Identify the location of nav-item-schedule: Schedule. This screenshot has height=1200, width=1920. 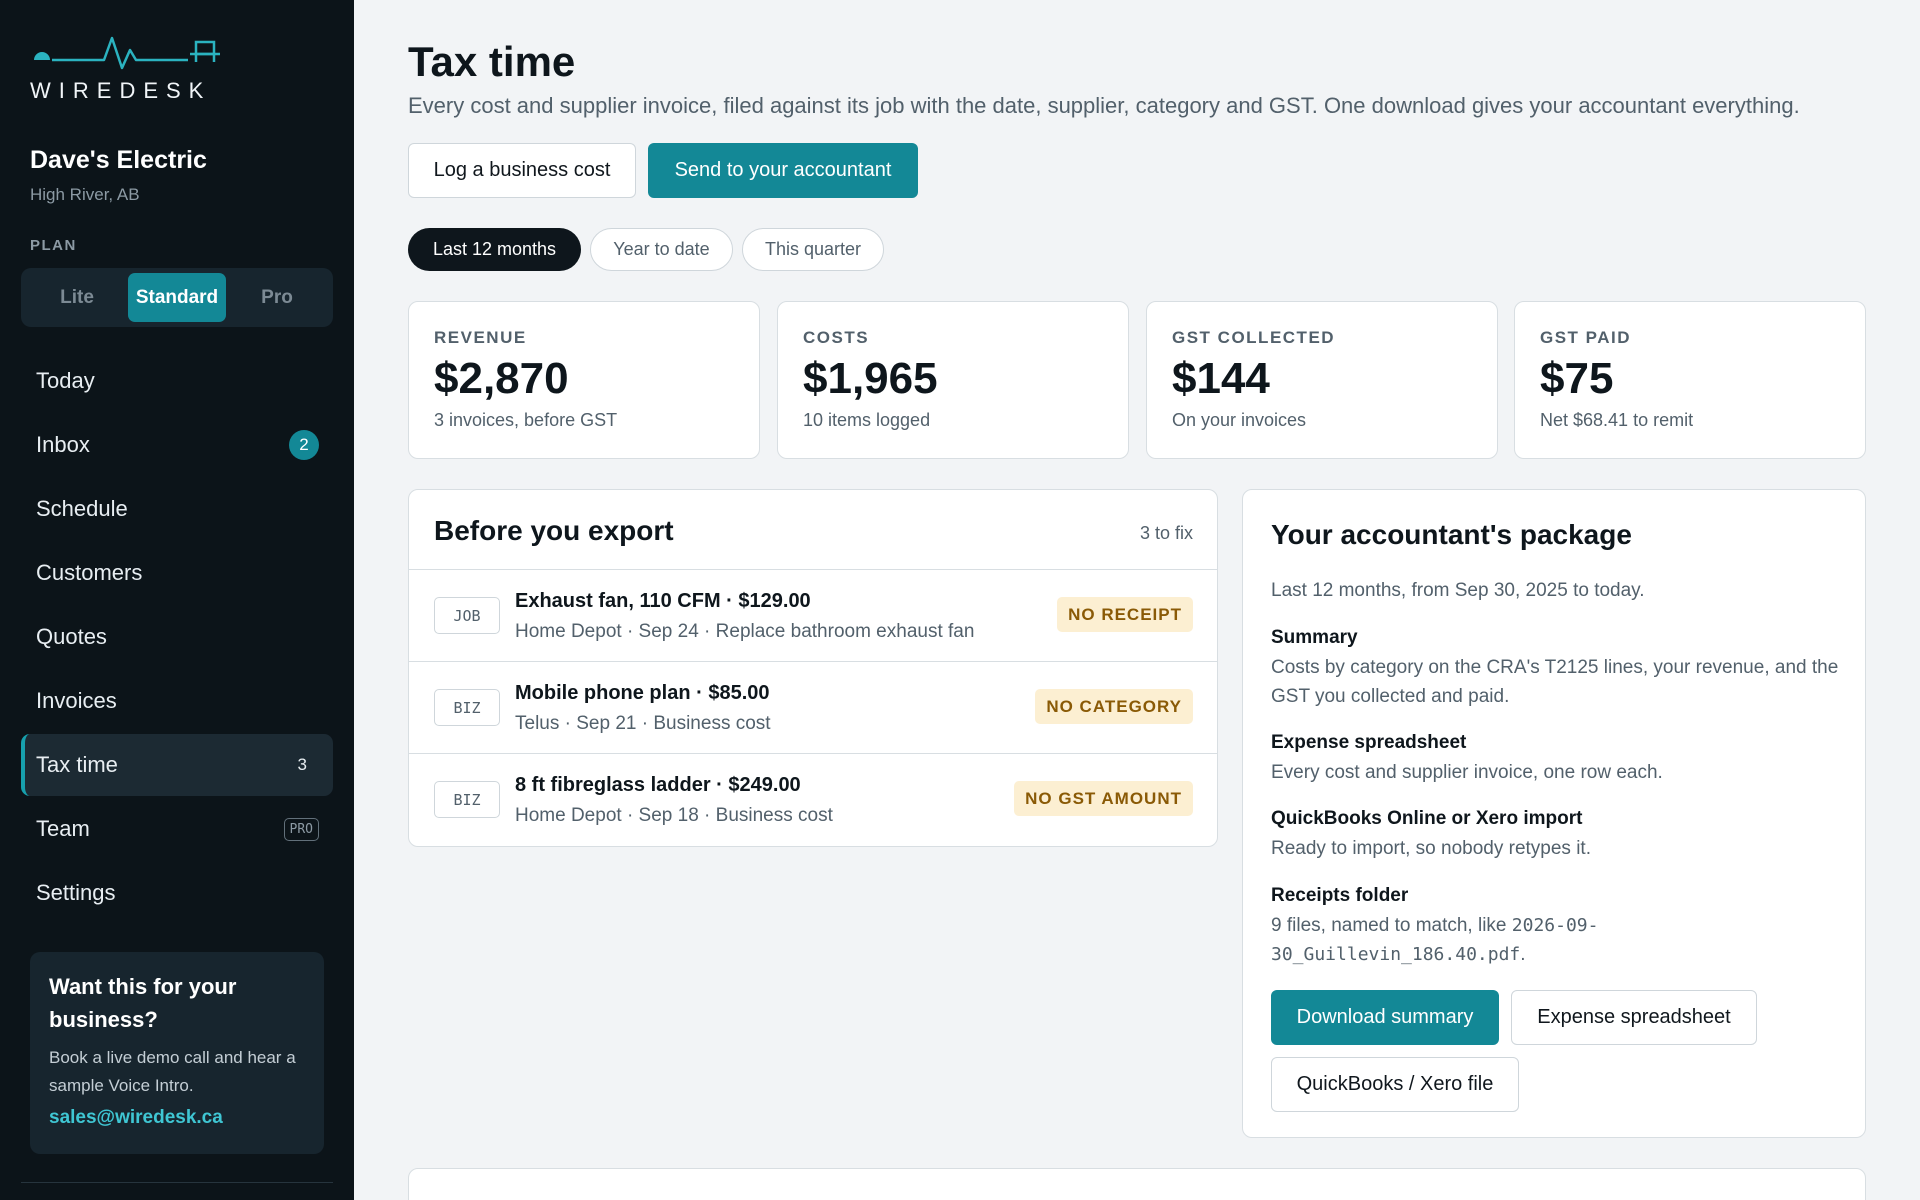
(177, 509).